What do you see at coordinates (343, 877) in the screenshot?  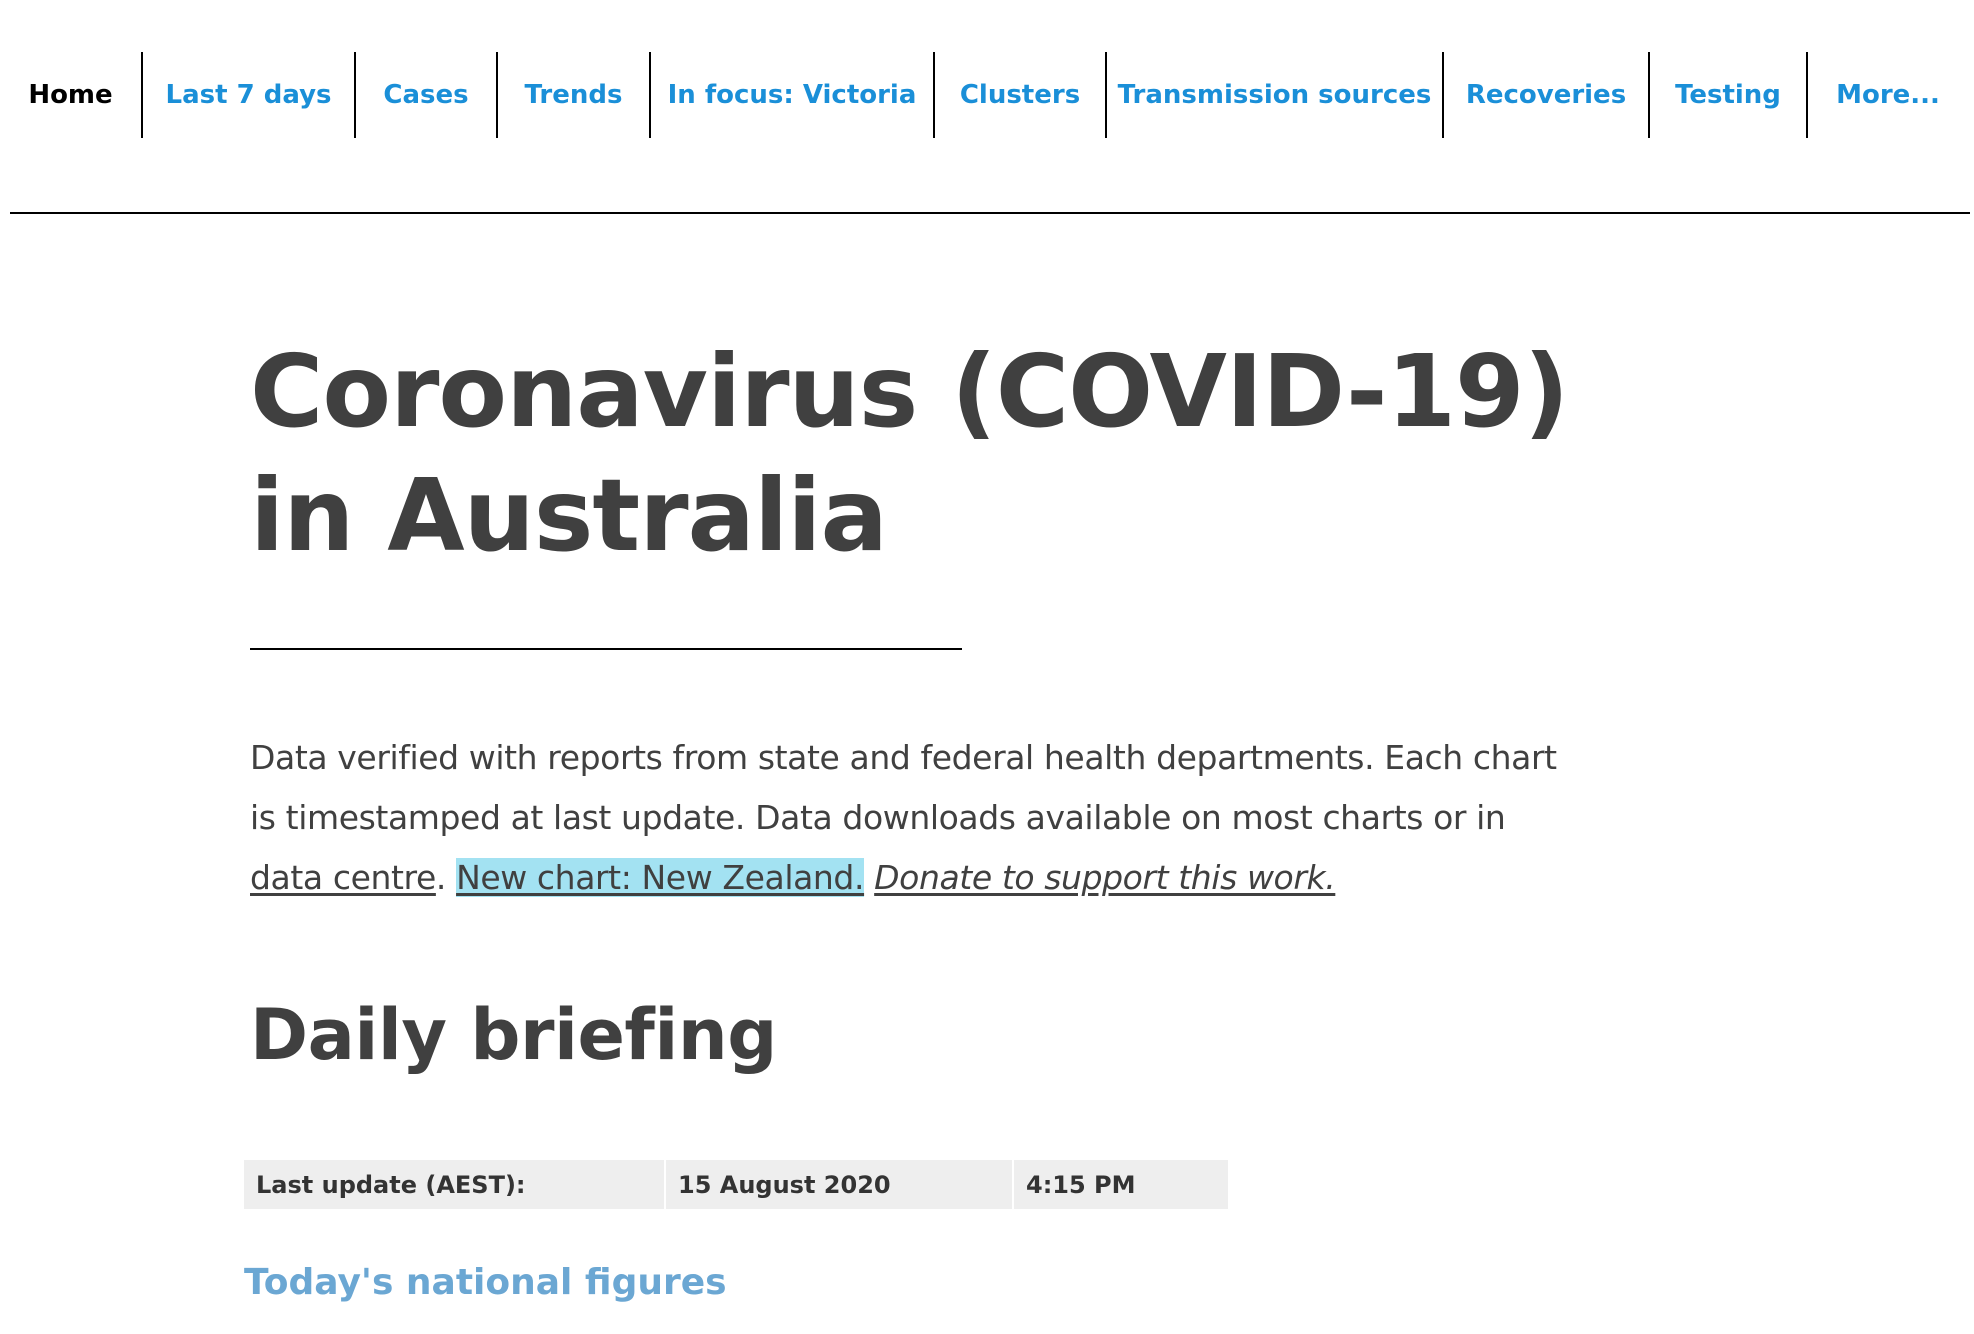 I see `data-centre-link: data centre` at bounding box center [343, 877].